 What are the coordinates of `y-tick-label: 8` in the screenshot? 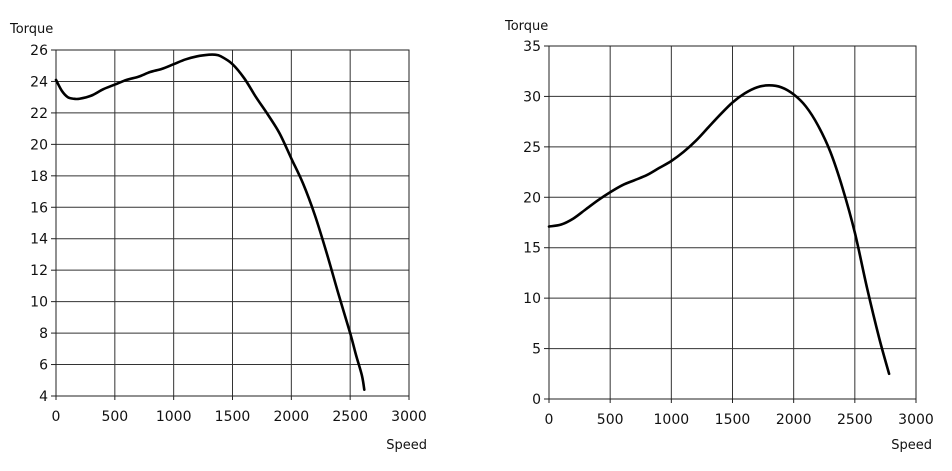 It's located at (43, 334).